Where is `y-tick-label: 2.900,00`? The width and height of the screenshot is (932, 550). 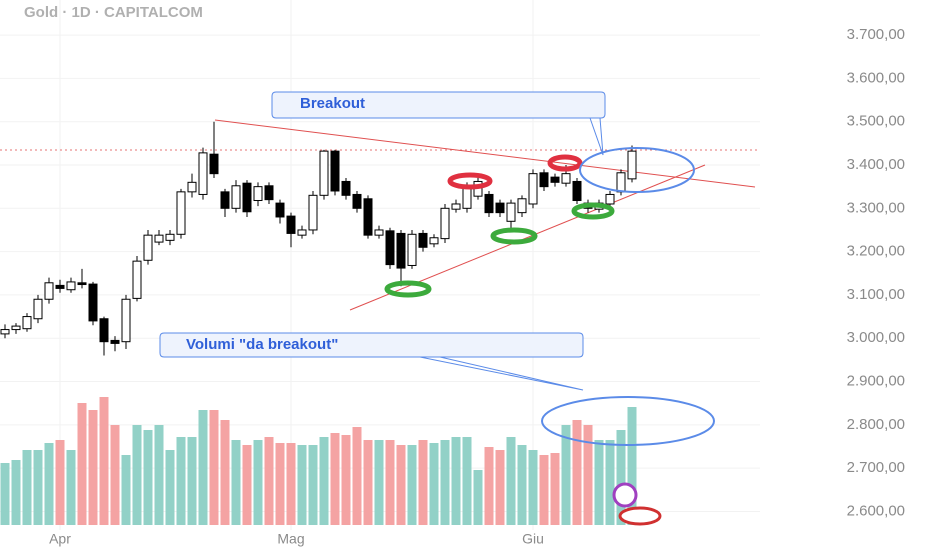 y-tick-label: 2.900,00 is located at coordinates (876, 381).